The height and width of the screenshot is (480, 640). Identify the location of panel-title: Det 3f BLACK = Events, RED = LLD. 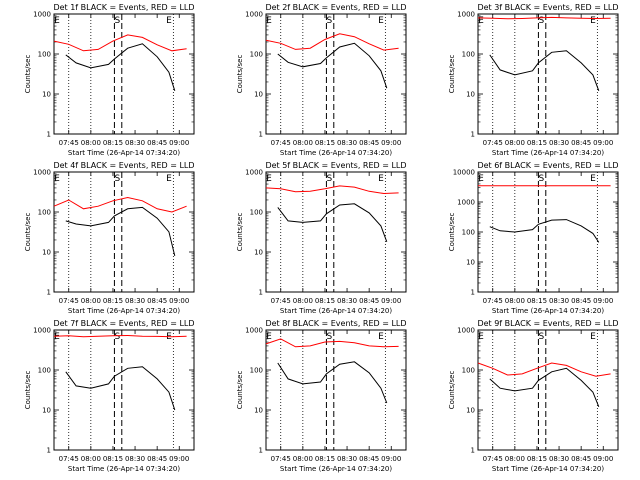
(547, 7).